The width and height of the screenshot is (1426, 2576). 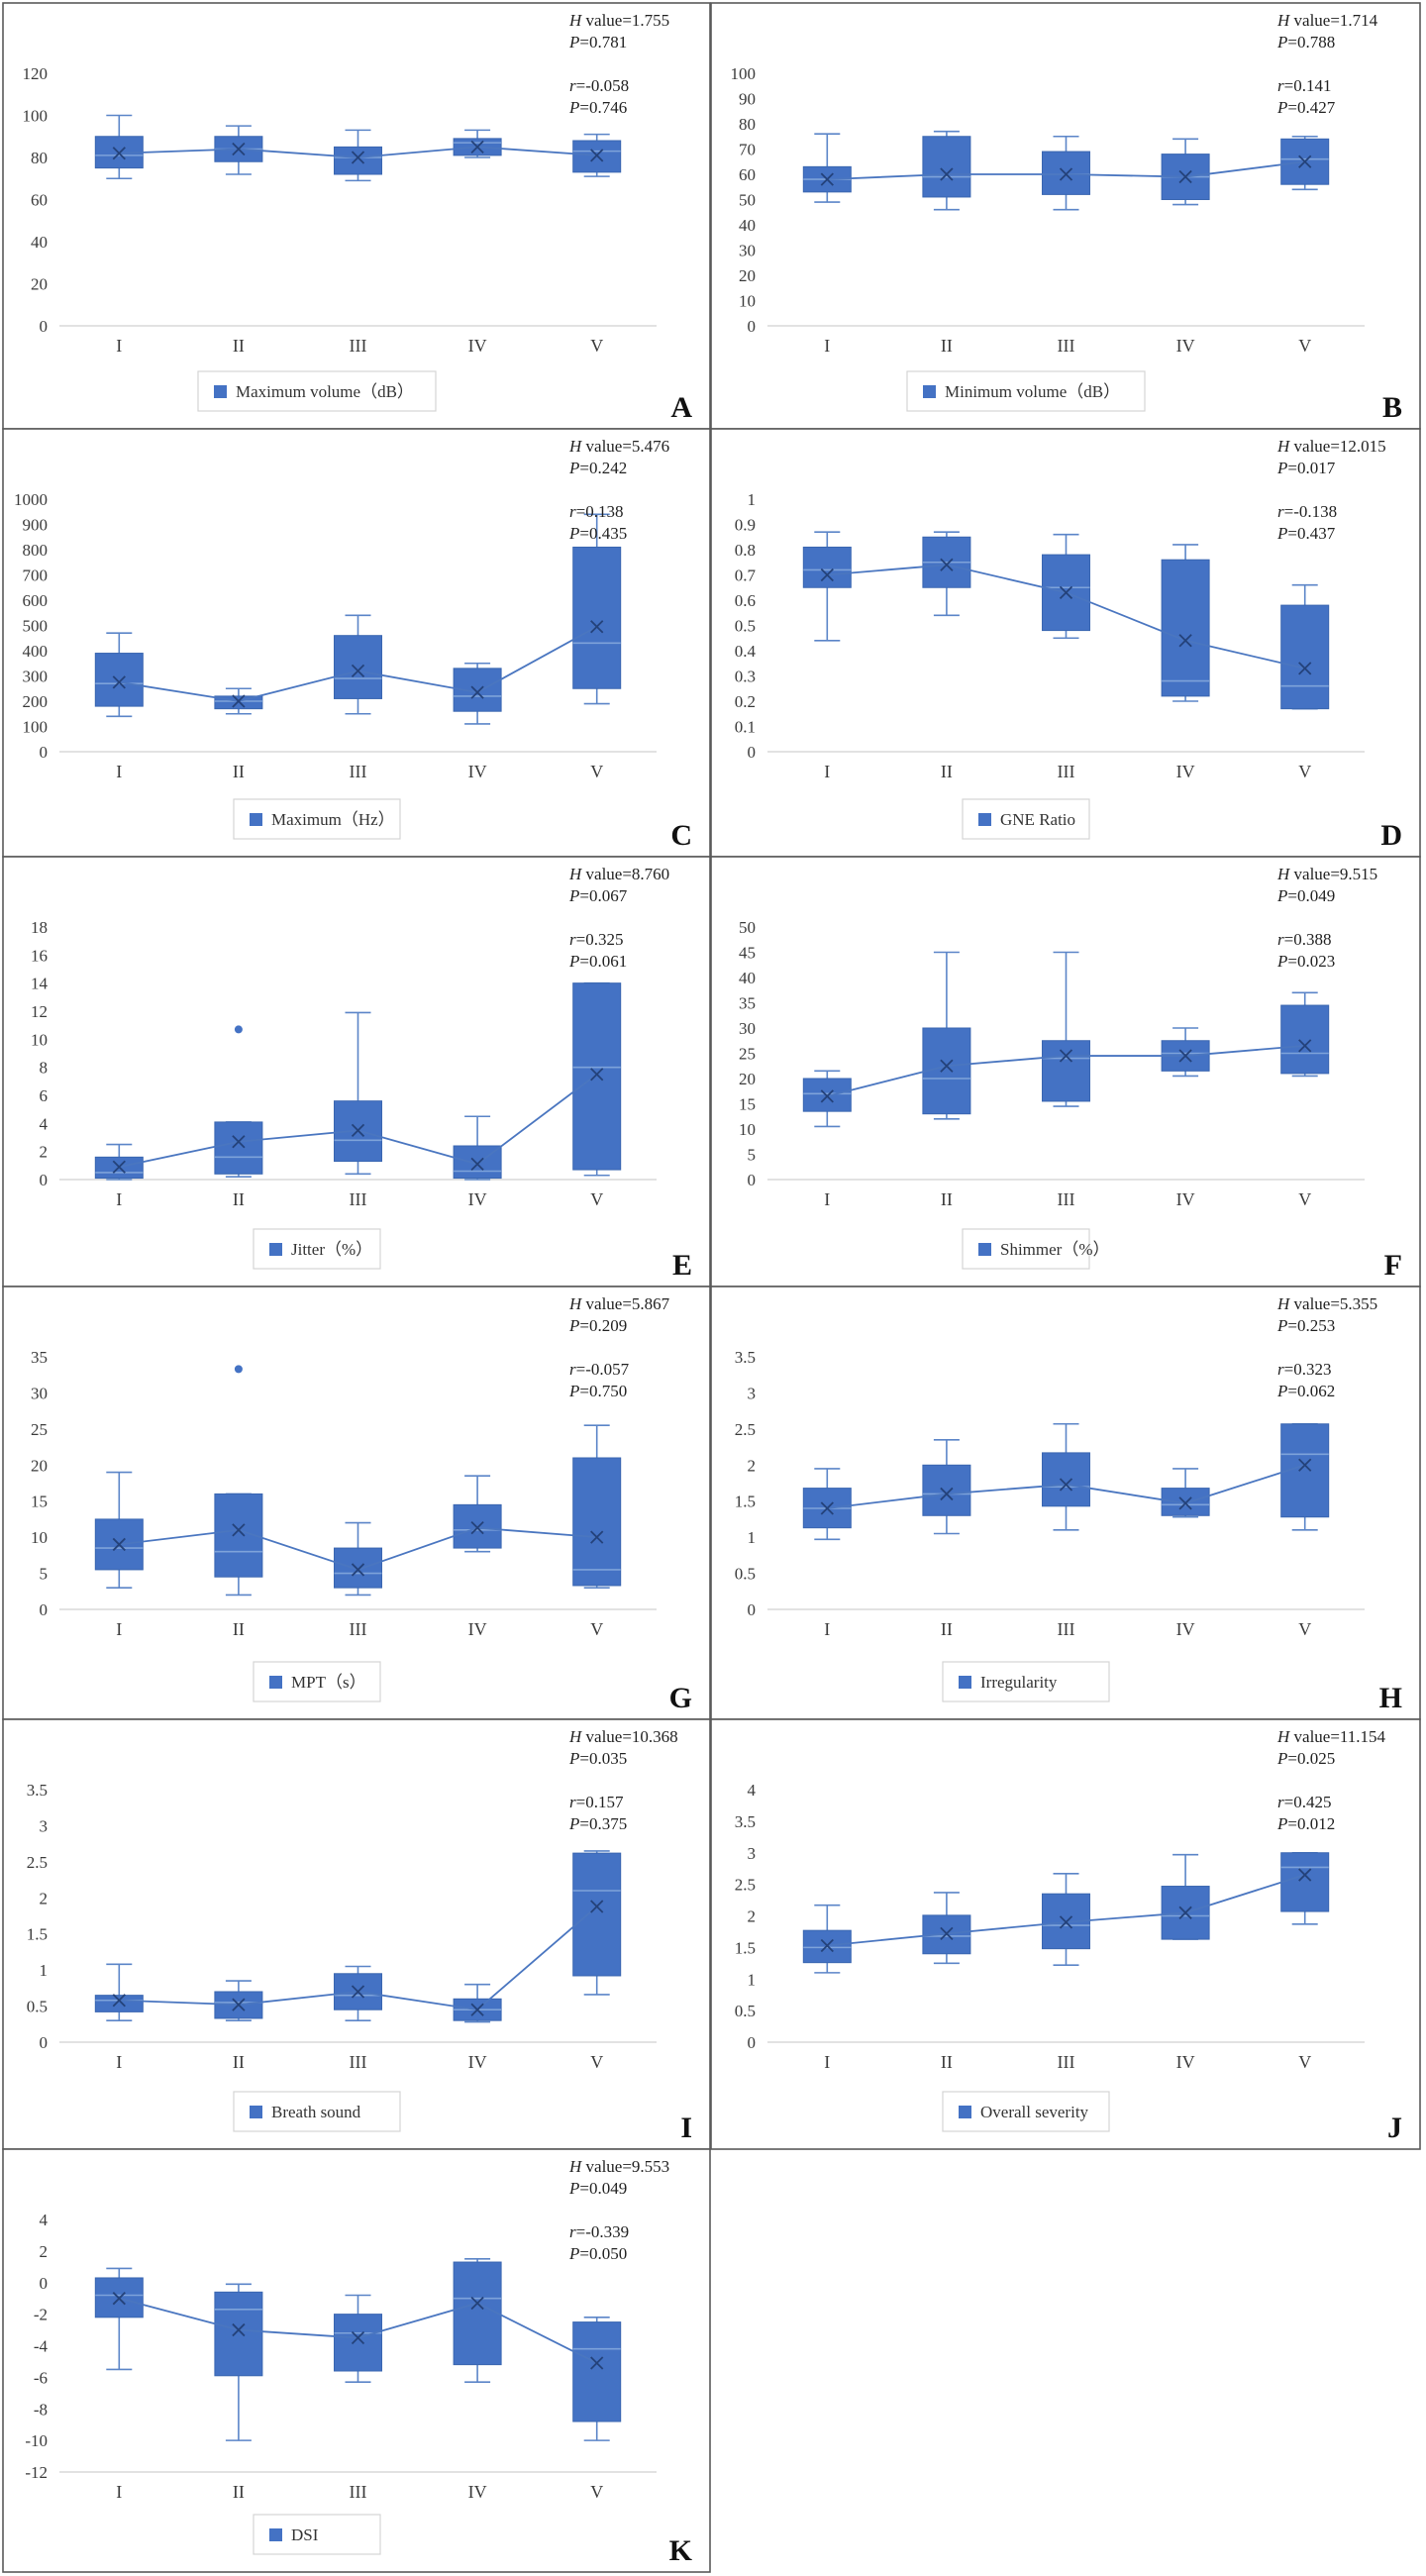 What do you see at coordinates (597, 2188) in the screenshot?
I see `p-value-kw-text: P=0.049` at bounding box center [597, 2188].